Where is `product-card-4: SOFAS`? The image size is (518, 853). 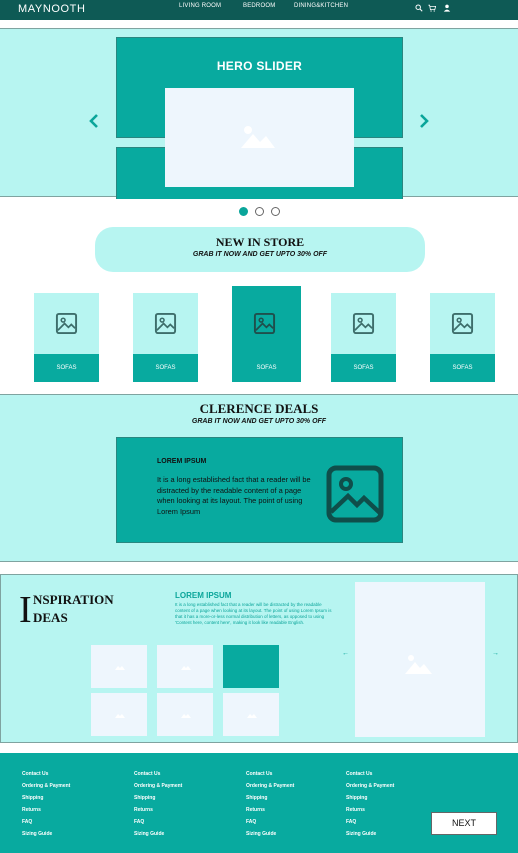
product-card-4: SOFAS is located at coordinates (363, 337).